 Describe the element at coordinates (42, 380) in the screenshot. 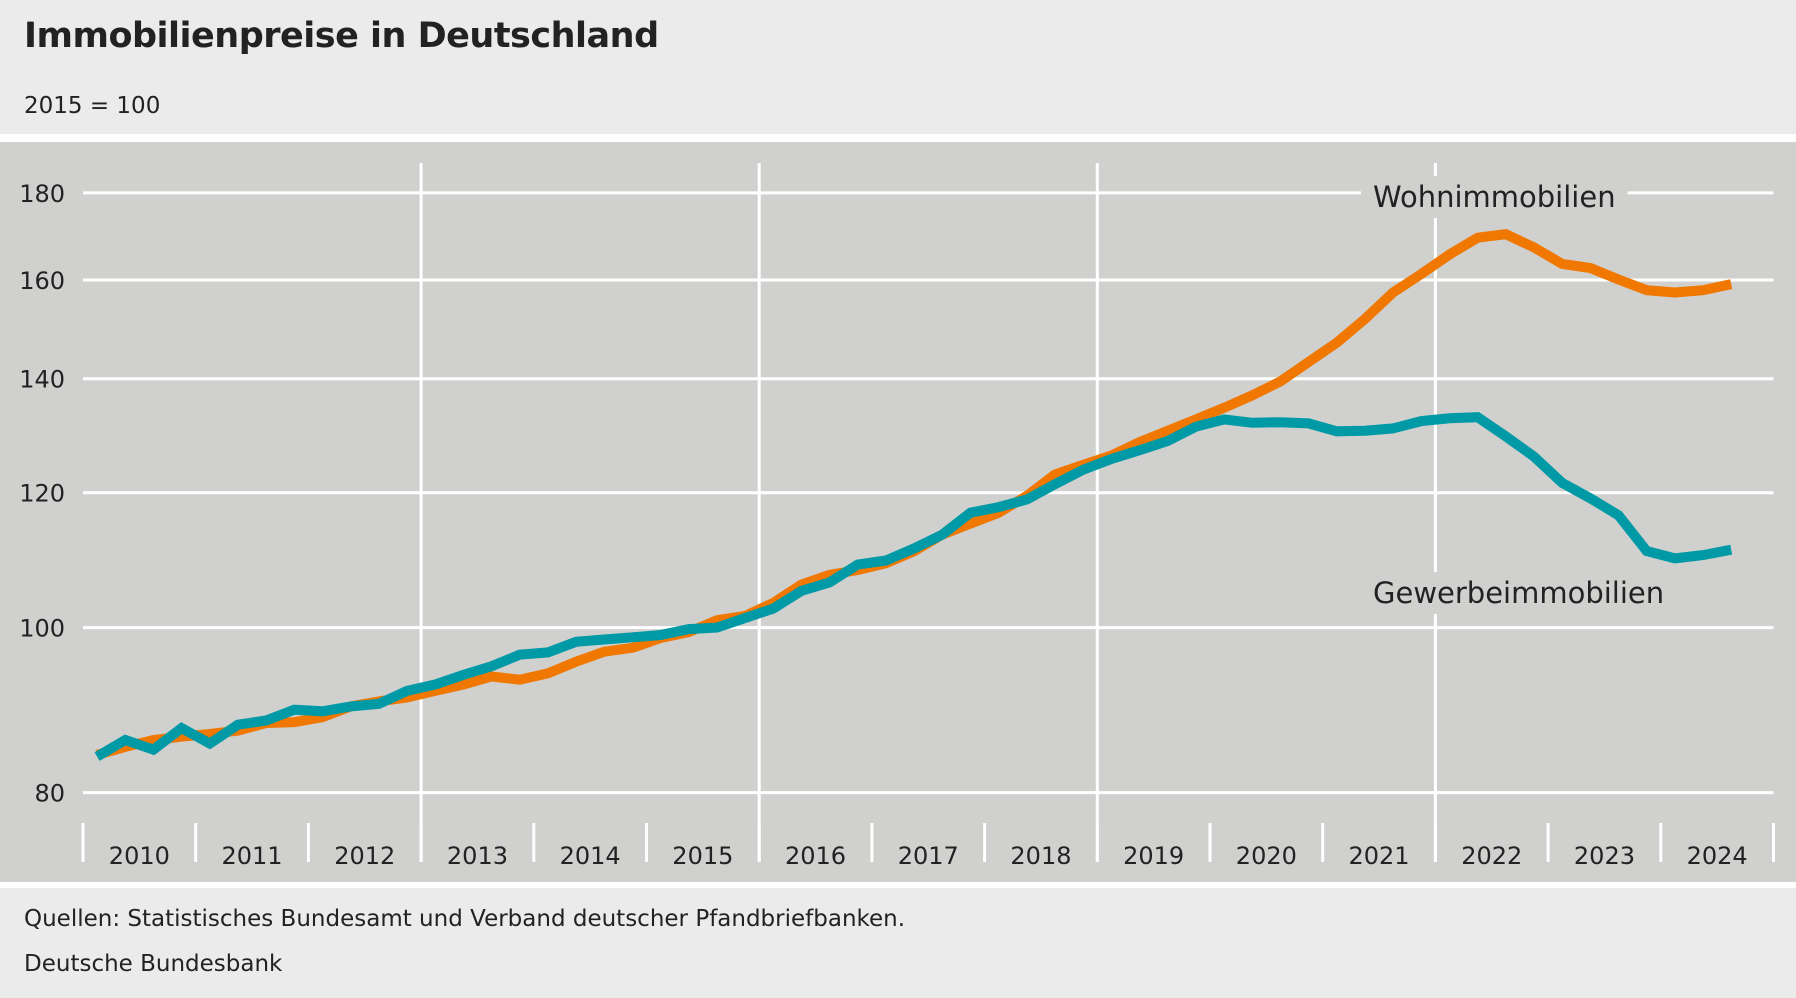

I see `y-tick-label: 140` at that location.